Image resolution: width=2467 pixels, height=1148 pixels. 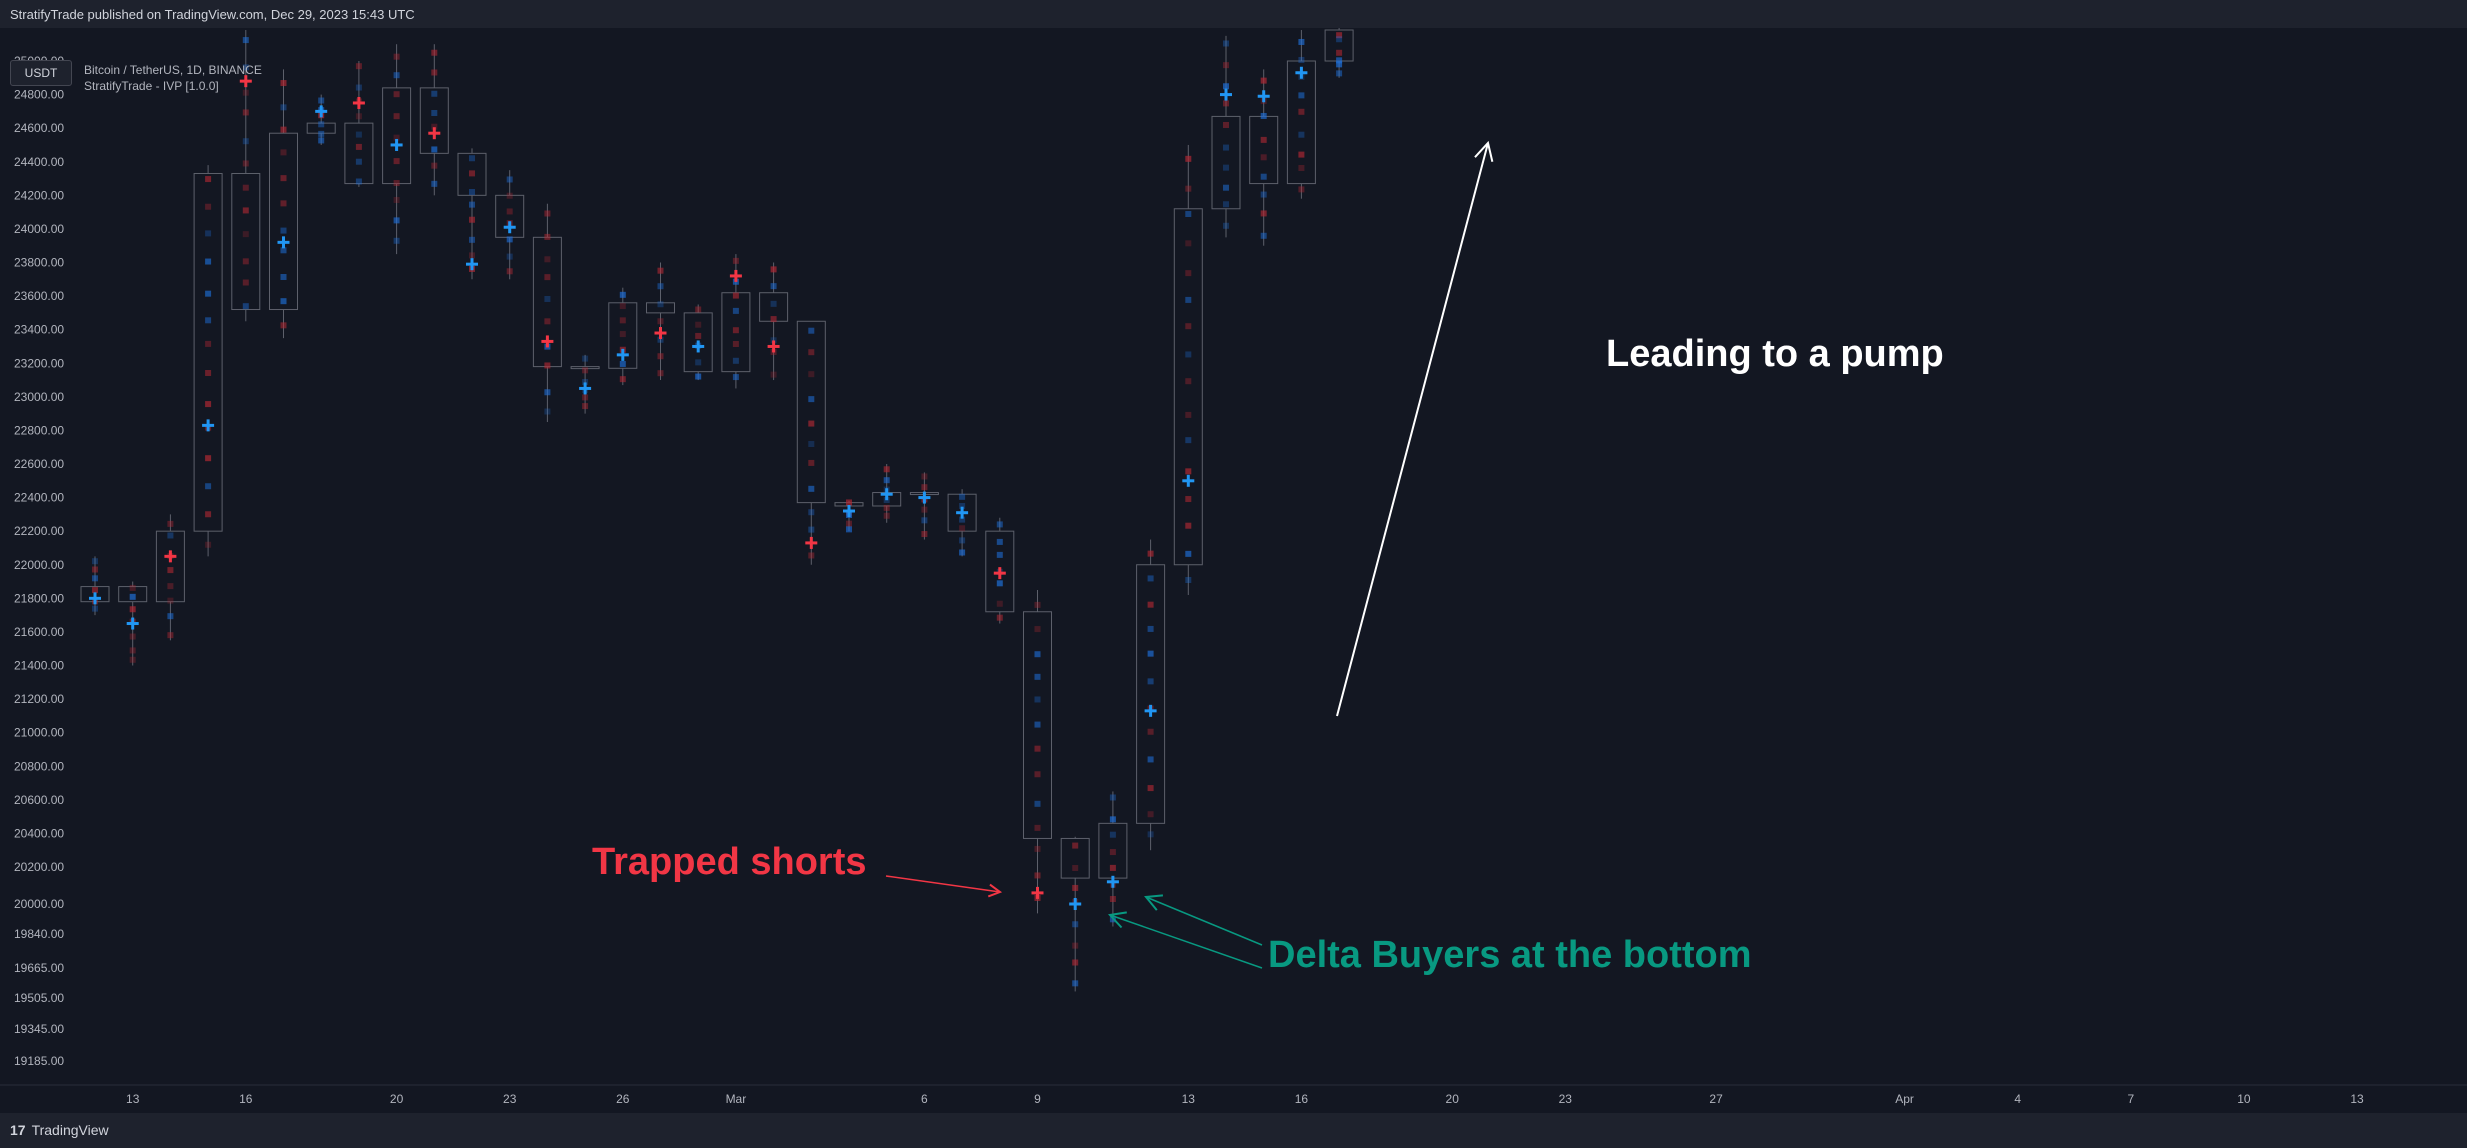 What do you see at coordinates (59, 1130) in the screenshot?
I see `tradingview-logo: 17 TradingView` at bounding box center [59, 1130].